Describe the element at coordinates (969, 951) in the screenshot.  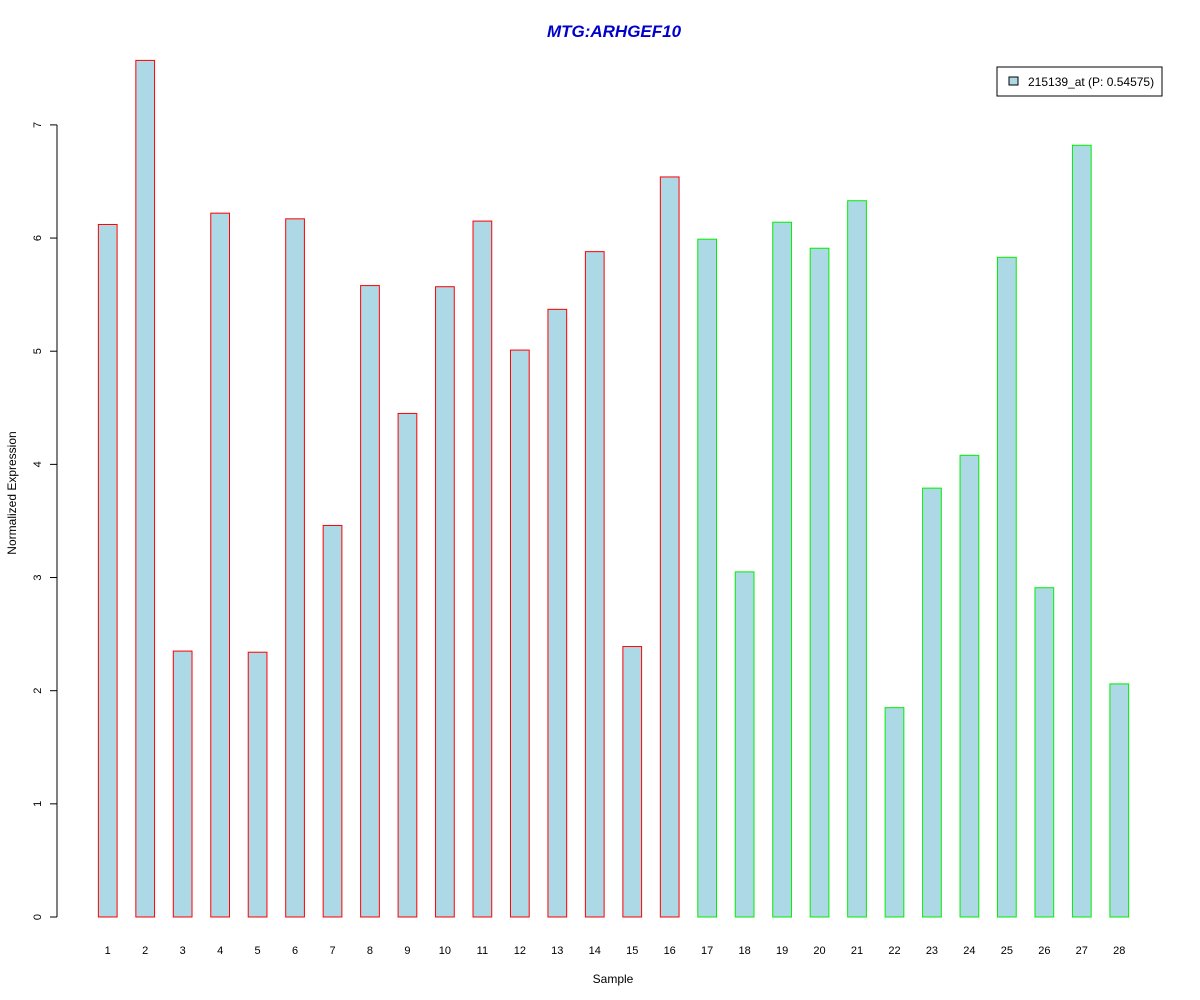
I see `x-tick-label: 24` at that location.